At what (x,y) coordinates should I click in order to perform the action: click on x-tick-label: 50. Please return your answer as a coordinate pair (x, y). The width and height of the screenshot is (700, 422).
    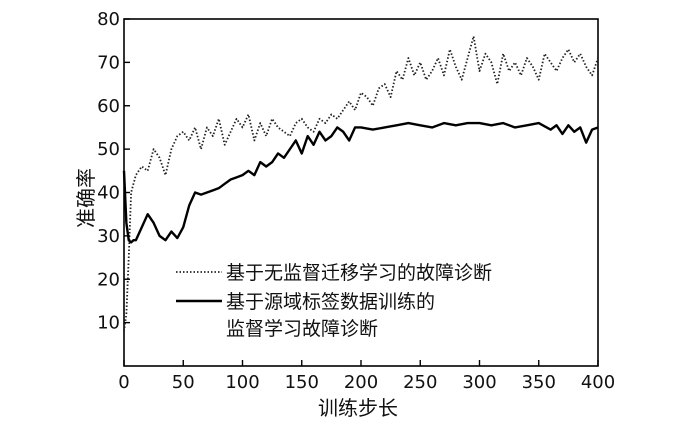
    Looking at the image, I should click on (183, 382).